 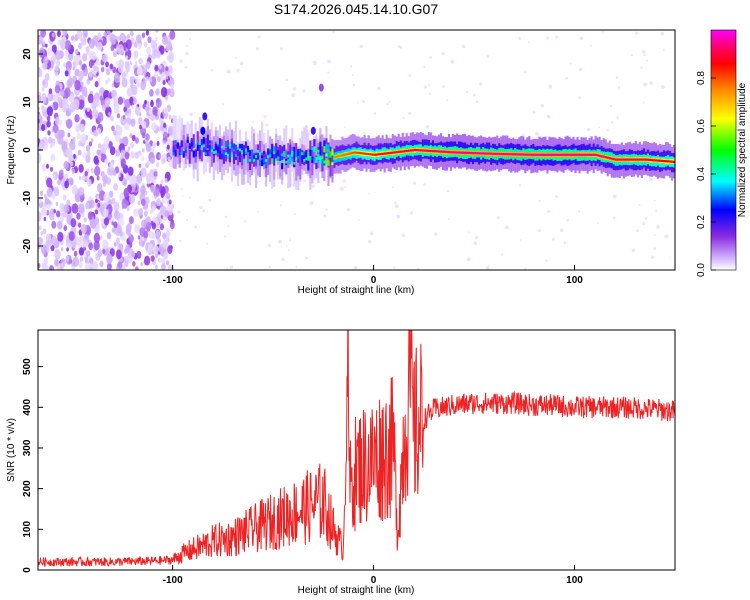 I want to click on snr-ytick-label: 200, so click(x=27, y=488).